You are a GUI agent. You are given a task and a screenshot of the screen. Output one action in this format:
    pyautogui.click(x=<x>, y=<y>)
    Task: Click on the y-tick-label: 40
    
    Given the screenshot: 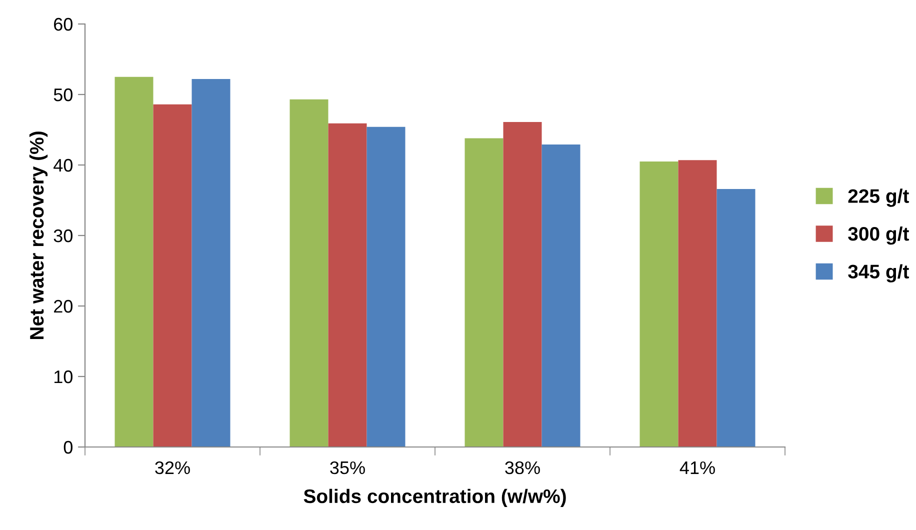 What is the action you would take?
    pyautogui.click(x=63, y=165)
    